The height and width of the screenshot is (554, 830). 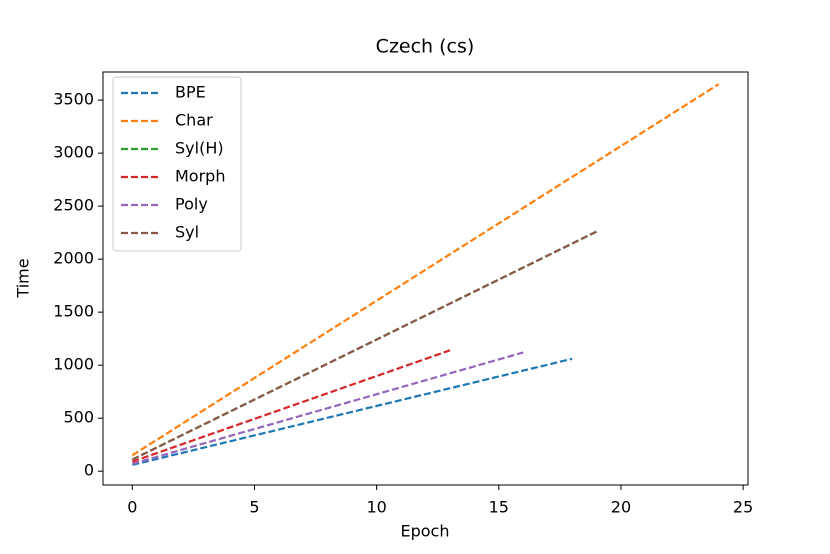 What do you see at coordinates (89, 470) in the screenshot?
I see `y-tick-label: 0` at bounding box center [89, 470].